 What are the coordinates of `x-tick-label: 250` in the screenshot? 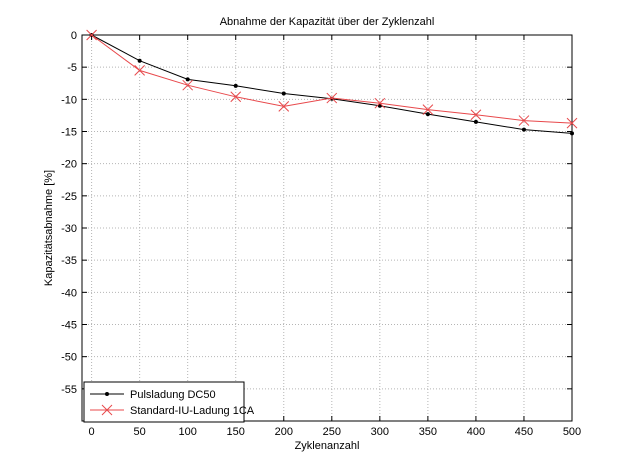 It's located at (332, 432).